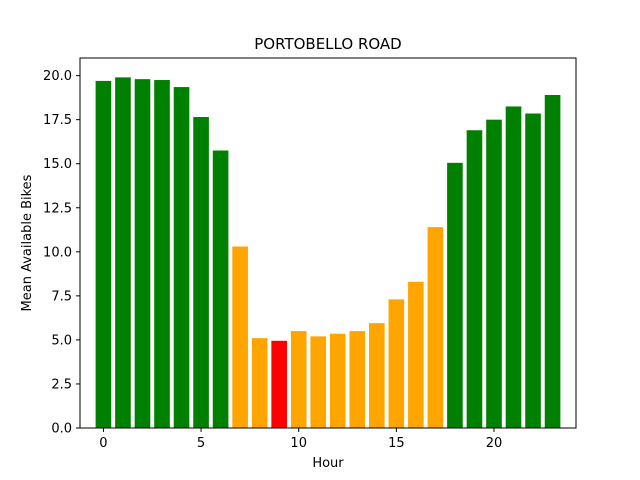  Describe the element at coordinates (57, 252) in the screenshot. I see `y-tick-label: 10.0` at that location.